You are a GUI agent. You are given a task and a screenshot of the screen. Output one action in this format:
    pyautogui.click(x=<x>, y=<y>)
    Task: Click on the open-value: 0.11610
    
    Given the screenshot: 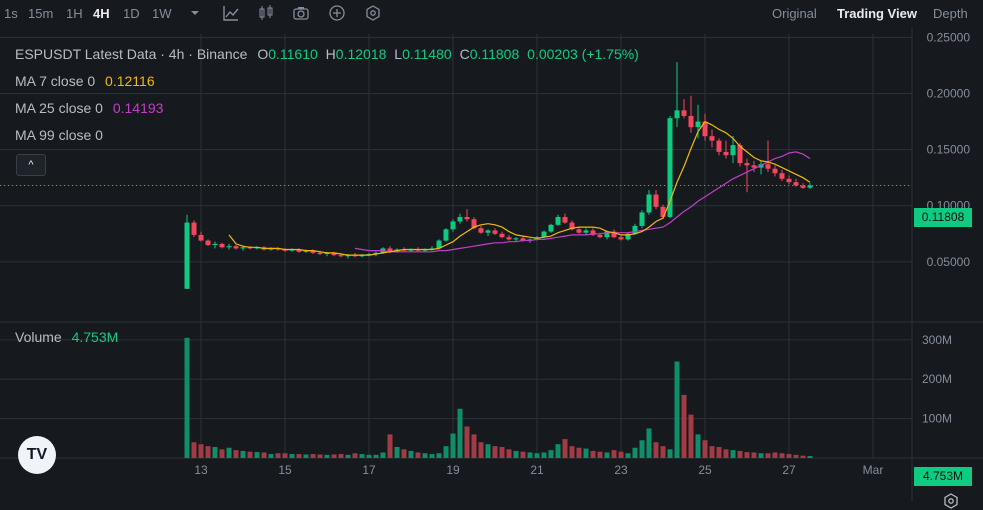 What is the action you would take?
    pyautogui.click(x=293, y=54)
    